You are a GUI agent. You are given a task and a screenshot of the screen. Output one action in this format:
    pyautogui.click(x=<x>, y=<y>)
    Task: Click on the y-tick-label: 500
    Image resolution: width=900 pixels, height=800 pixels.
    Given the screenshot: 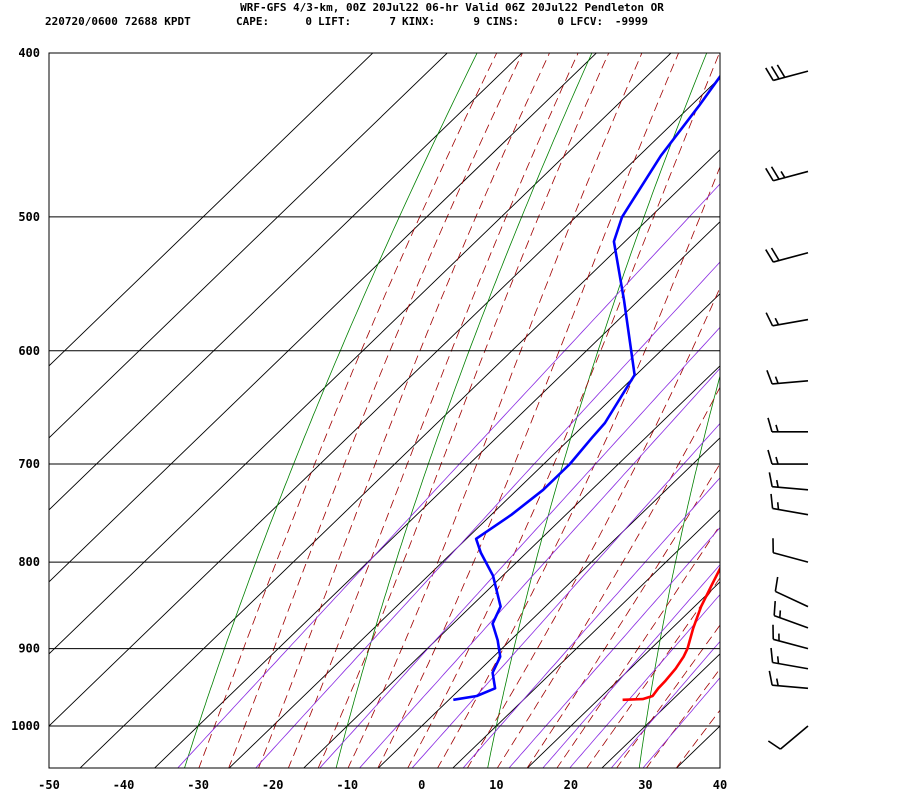 What is the action you would take?
    pyautogui.click(x=29, y=217)
    